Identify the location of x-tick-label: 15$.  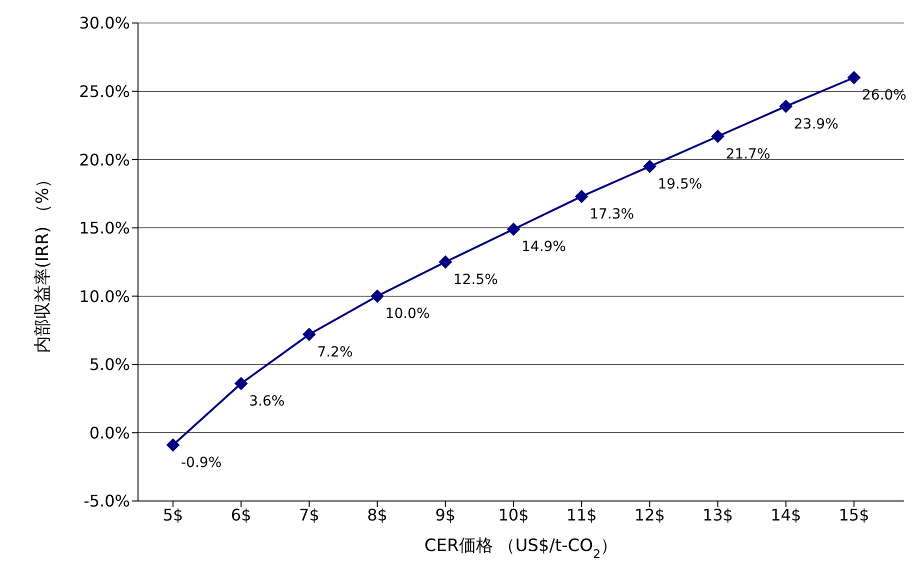
(854, 514).